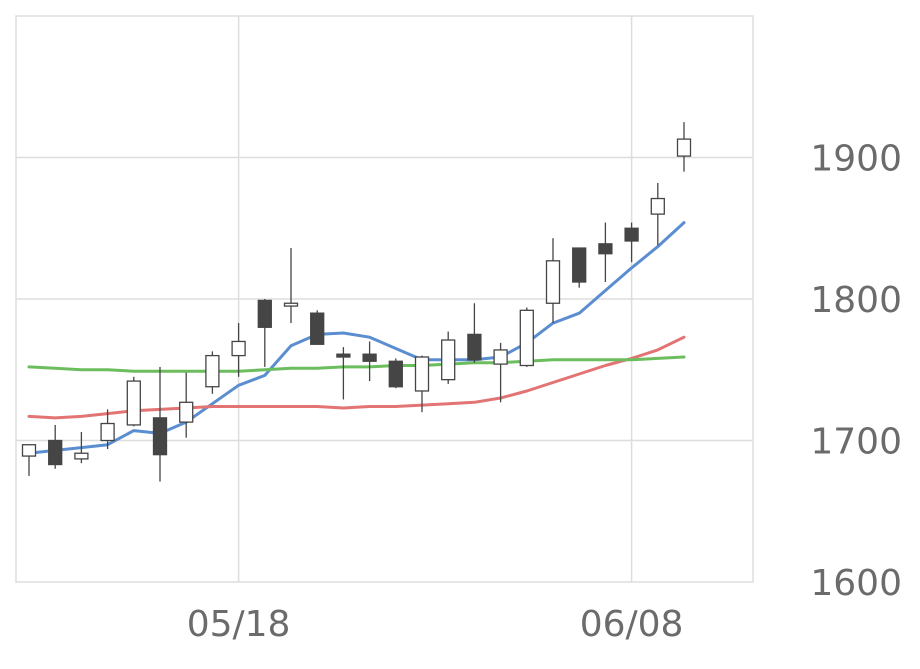 Image resolution: width=920 pixels, height=669 pixels. Describe the element at coordinates (356, 364) in the screenshot. I see `line-ma_long` at that location.